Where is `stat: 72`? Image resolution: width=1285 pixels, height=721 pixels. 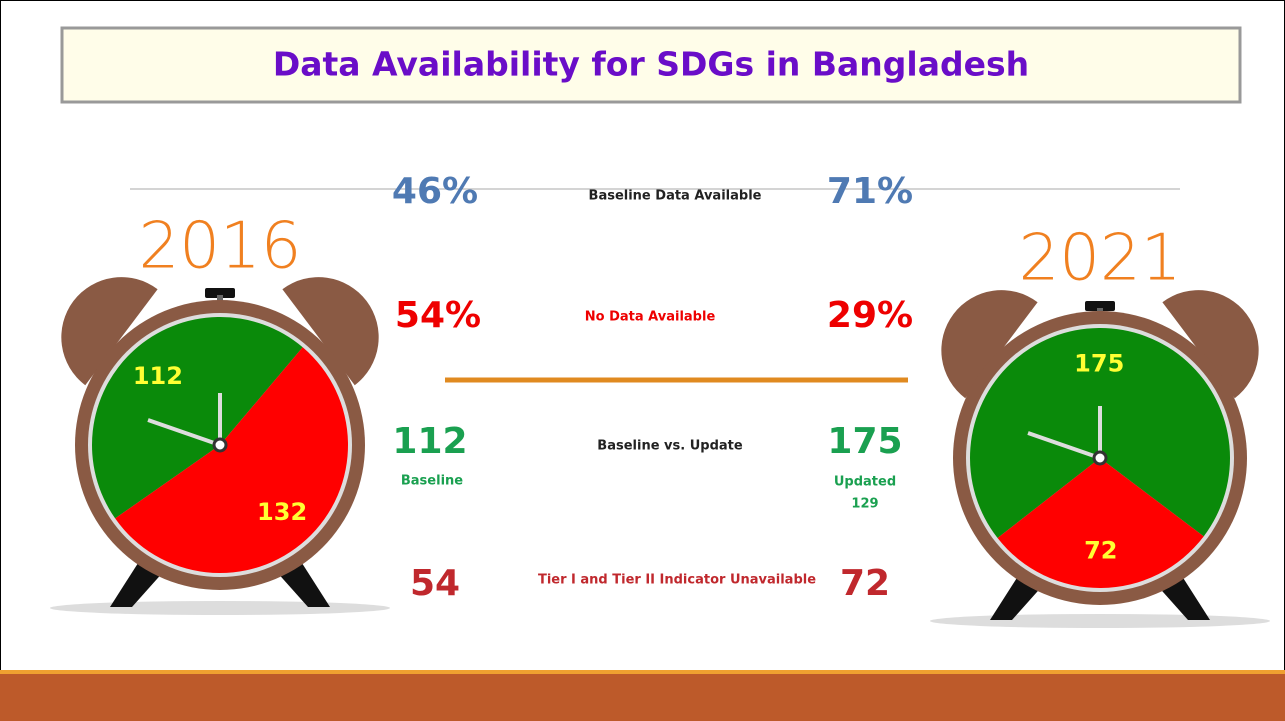
stat: 72 is located at coordinates (865, 583).